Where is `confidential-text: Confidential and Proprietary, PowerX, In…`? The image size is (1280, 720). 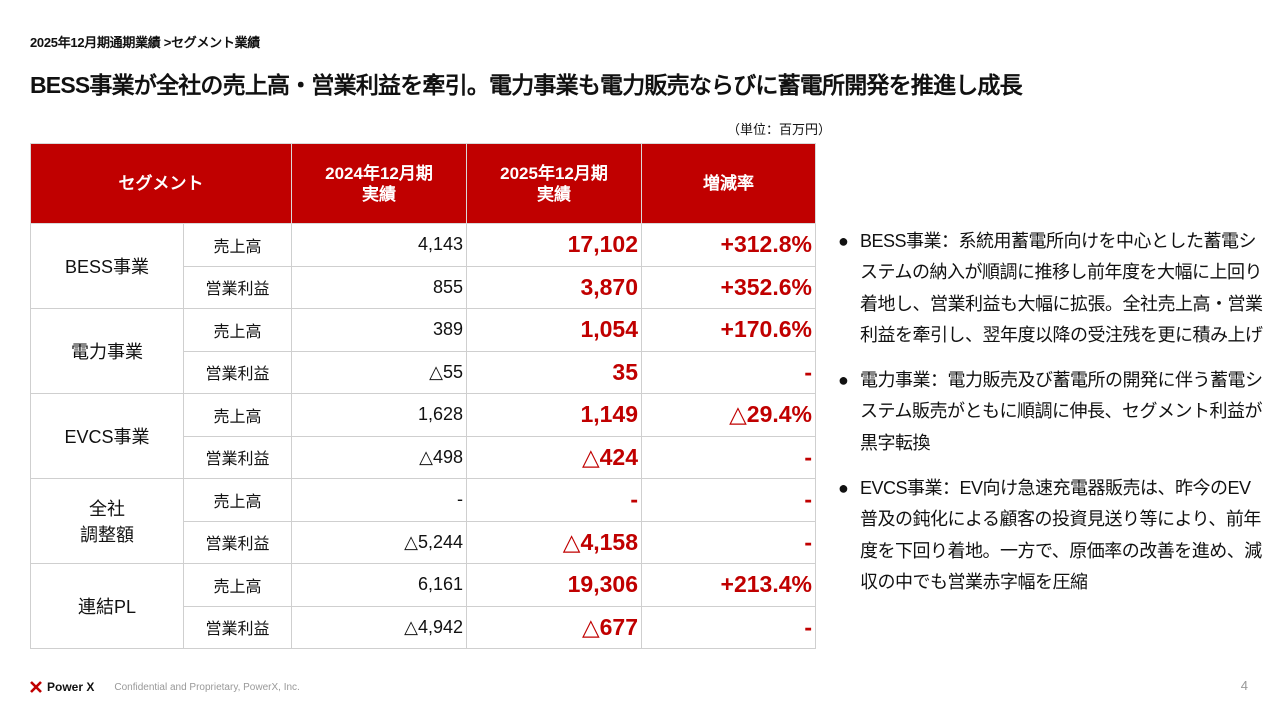
confidential-text: Confidential and Proprietary, PowerX, In… is located at coordinates (207, 687).